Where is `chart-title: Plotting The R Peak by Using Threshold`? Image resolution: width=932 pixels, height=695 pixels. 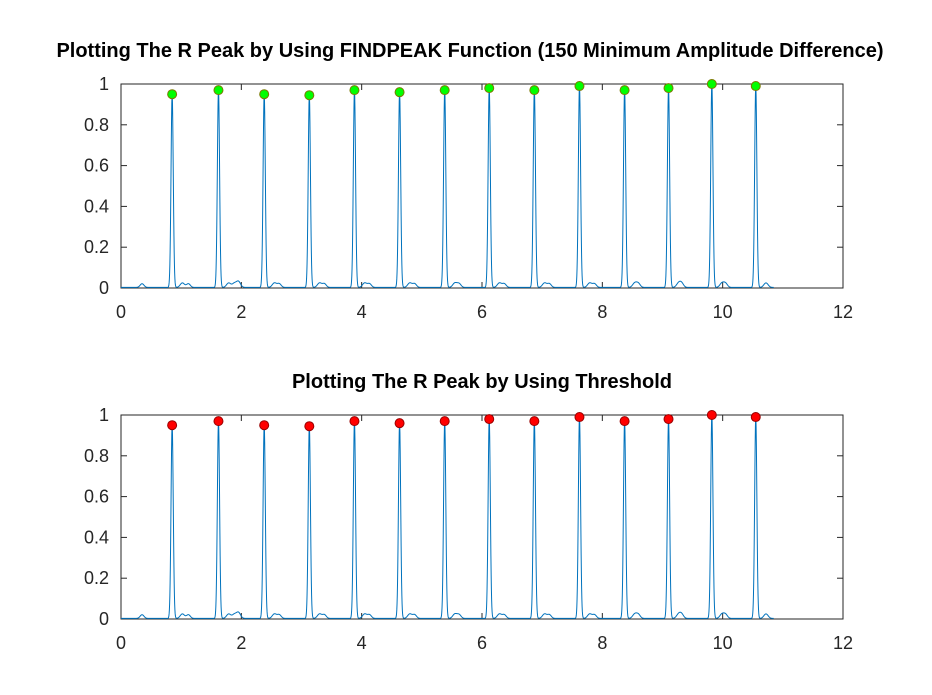
chart-title: Plotting The R Peak by Using Threshold is located at coordinates (482, 382).